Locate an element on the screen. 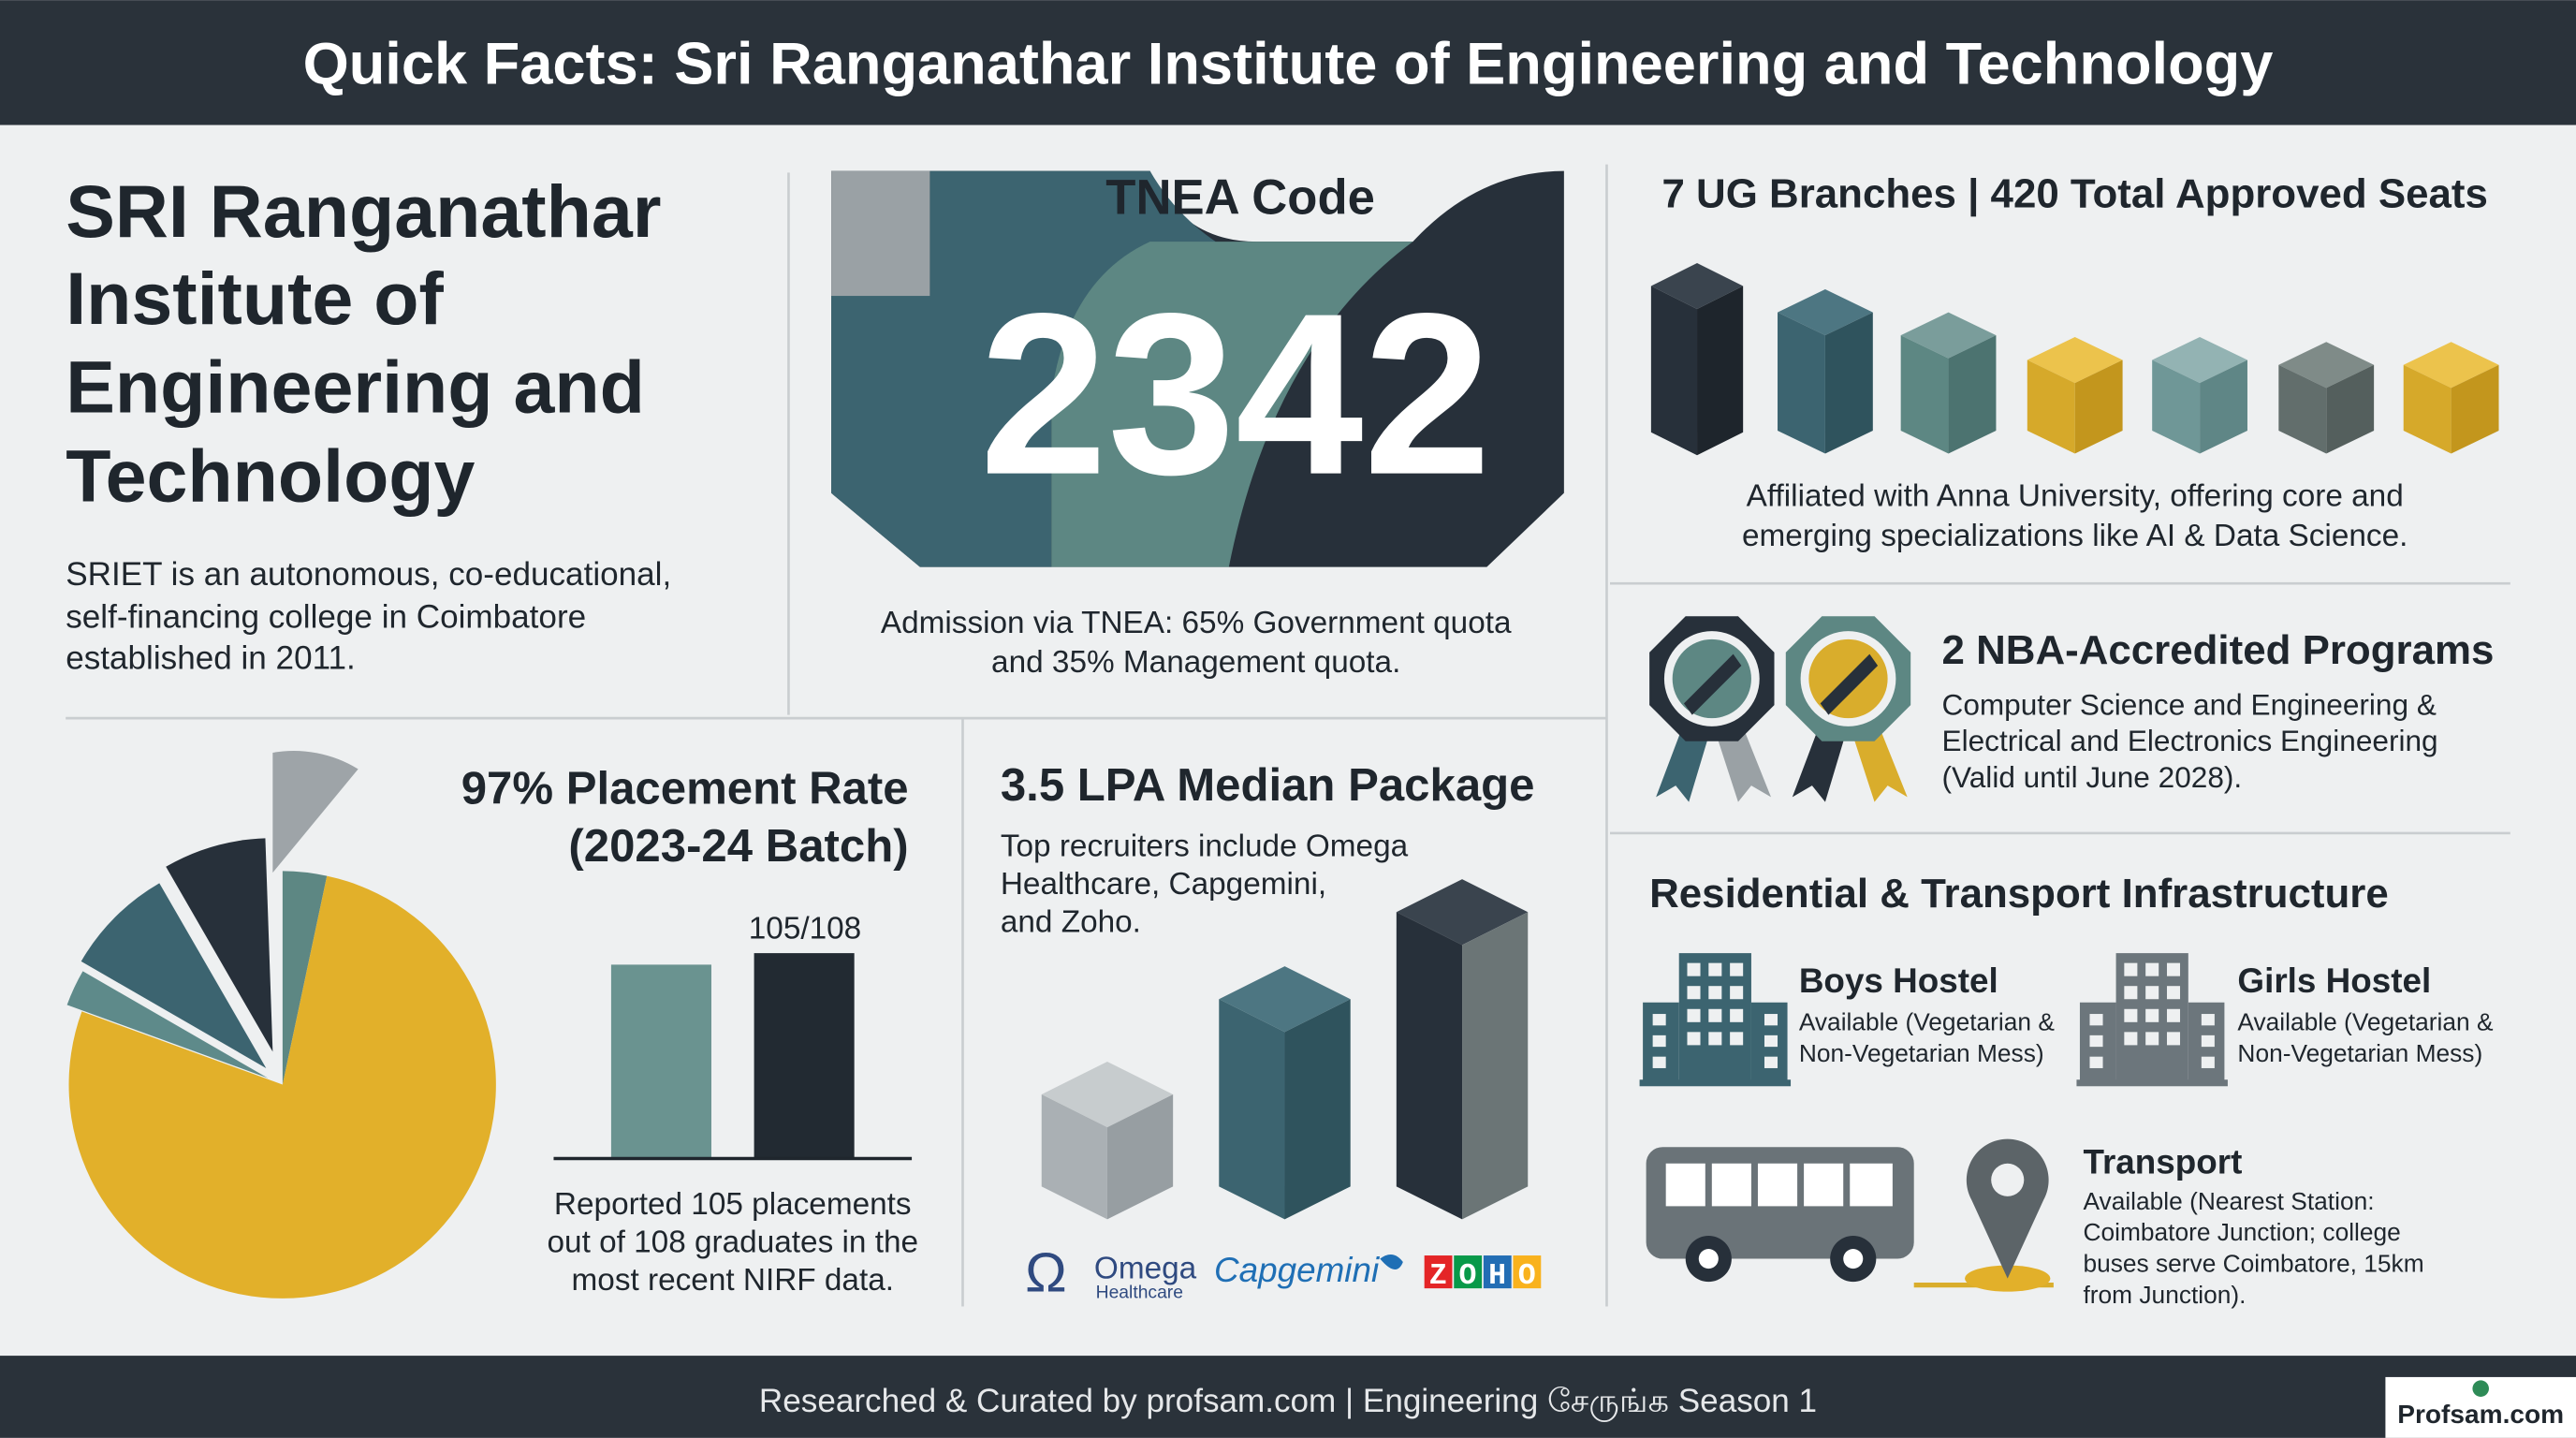 The height and width of the screenshot is (1438, 2576). accreditation-title: 2 NBA-Accredited Programs is located at coordinates (2218, 650).